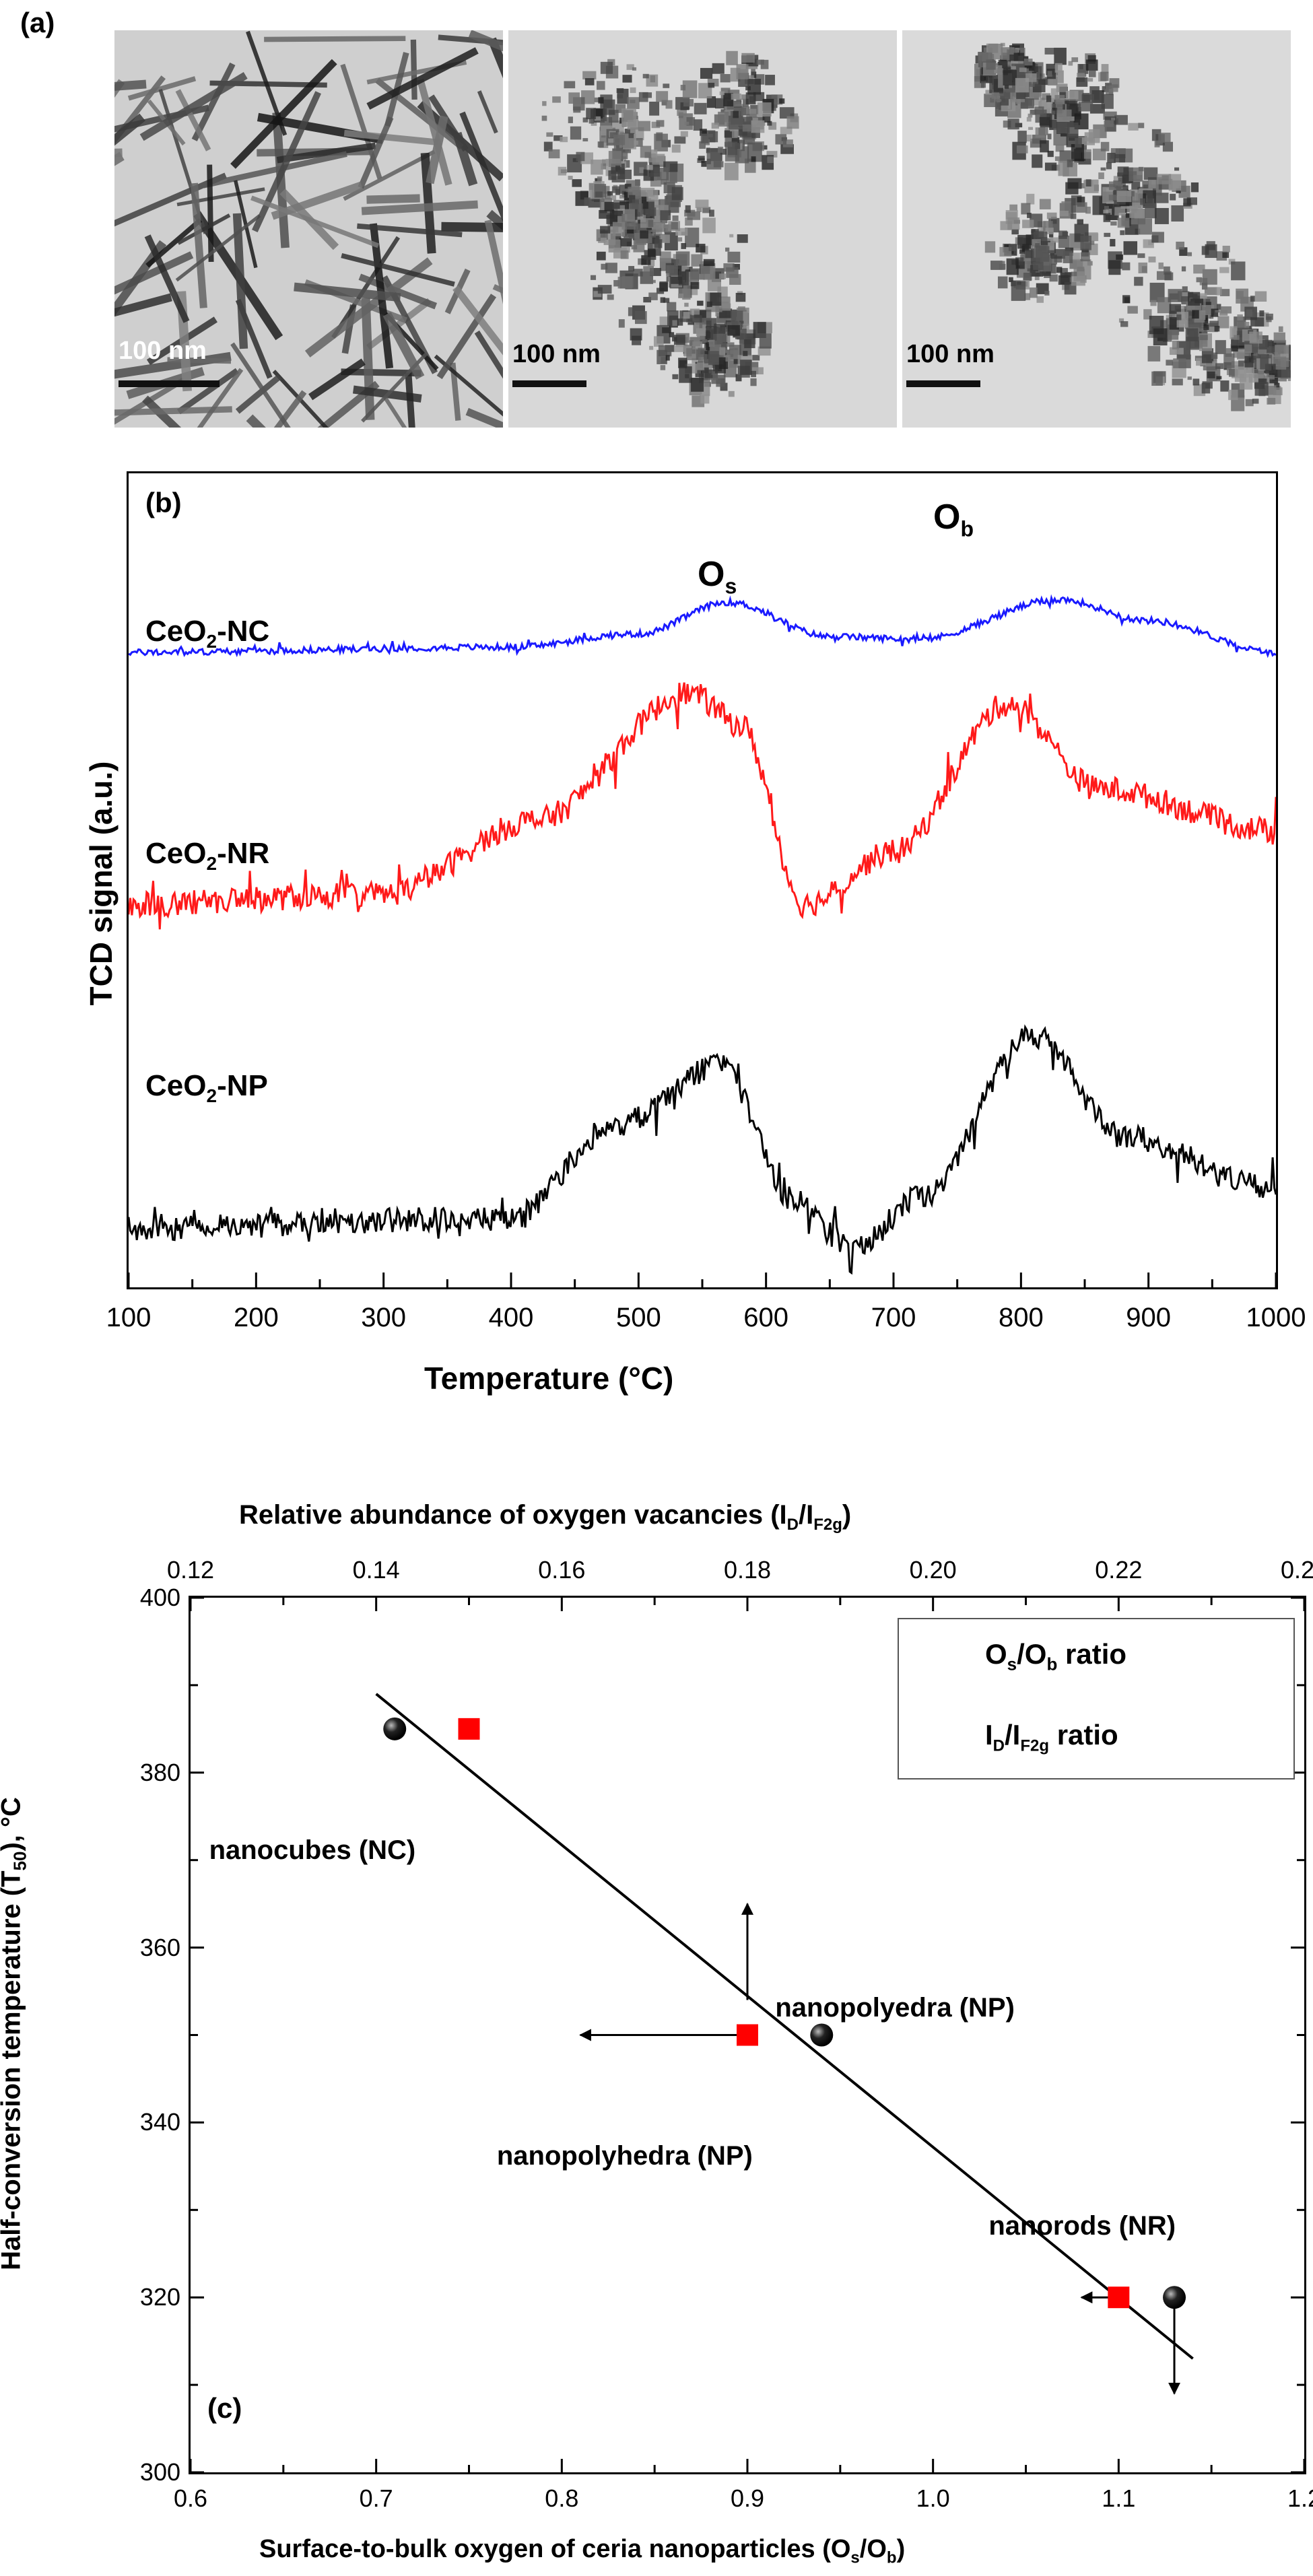 The image size is (1313, 2576). I want to click on x-tick-label: 100, so click(129, 1317).